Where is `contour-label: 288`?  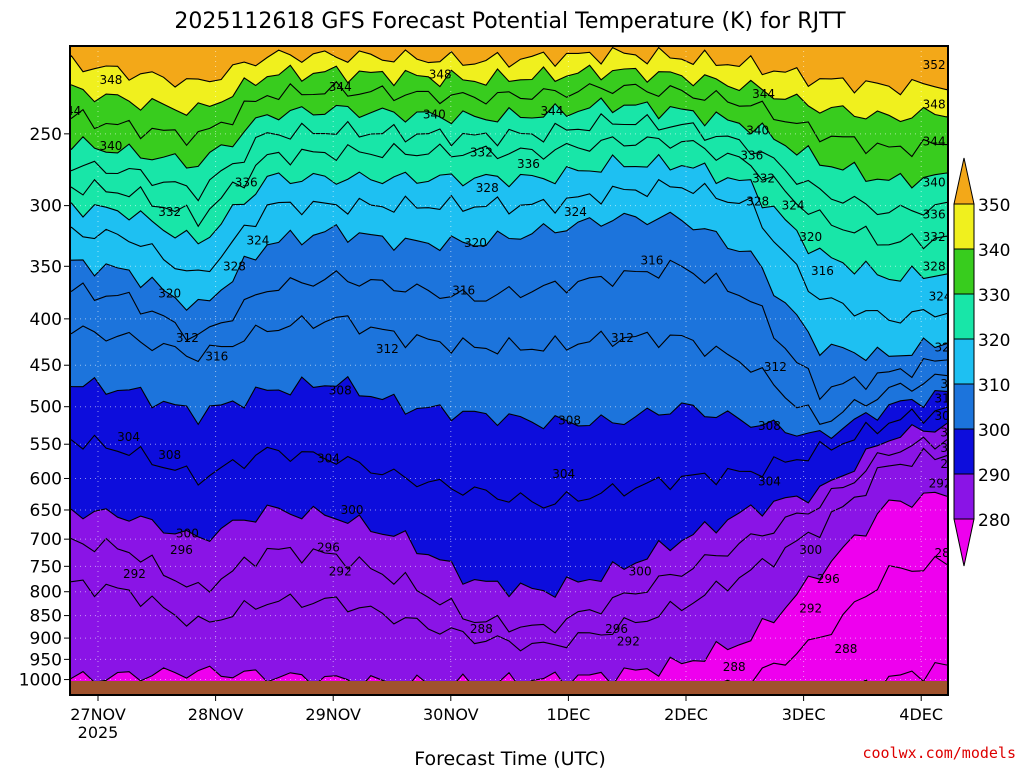
contour-label: 288 is located at coordinates (481, 629).